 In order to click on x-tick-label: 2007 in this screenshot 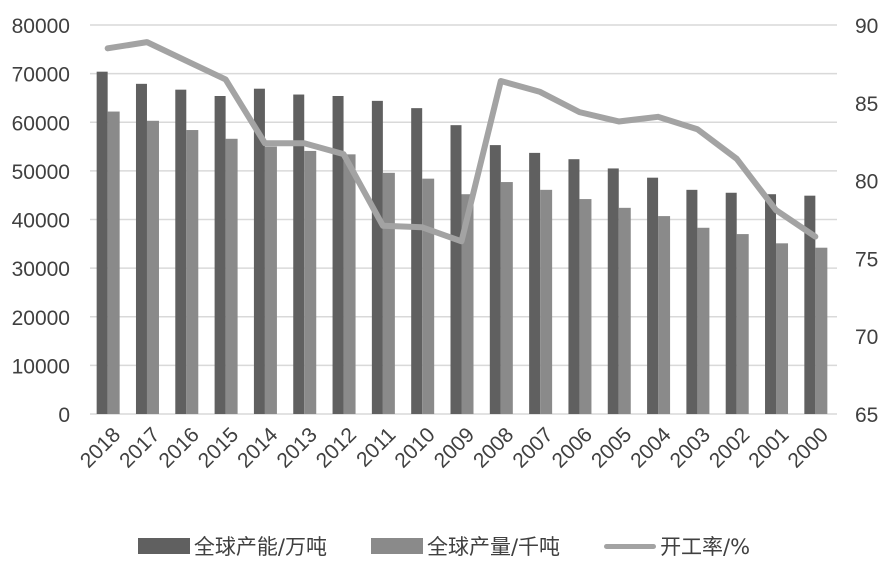, I will do `click(532, 447)`.